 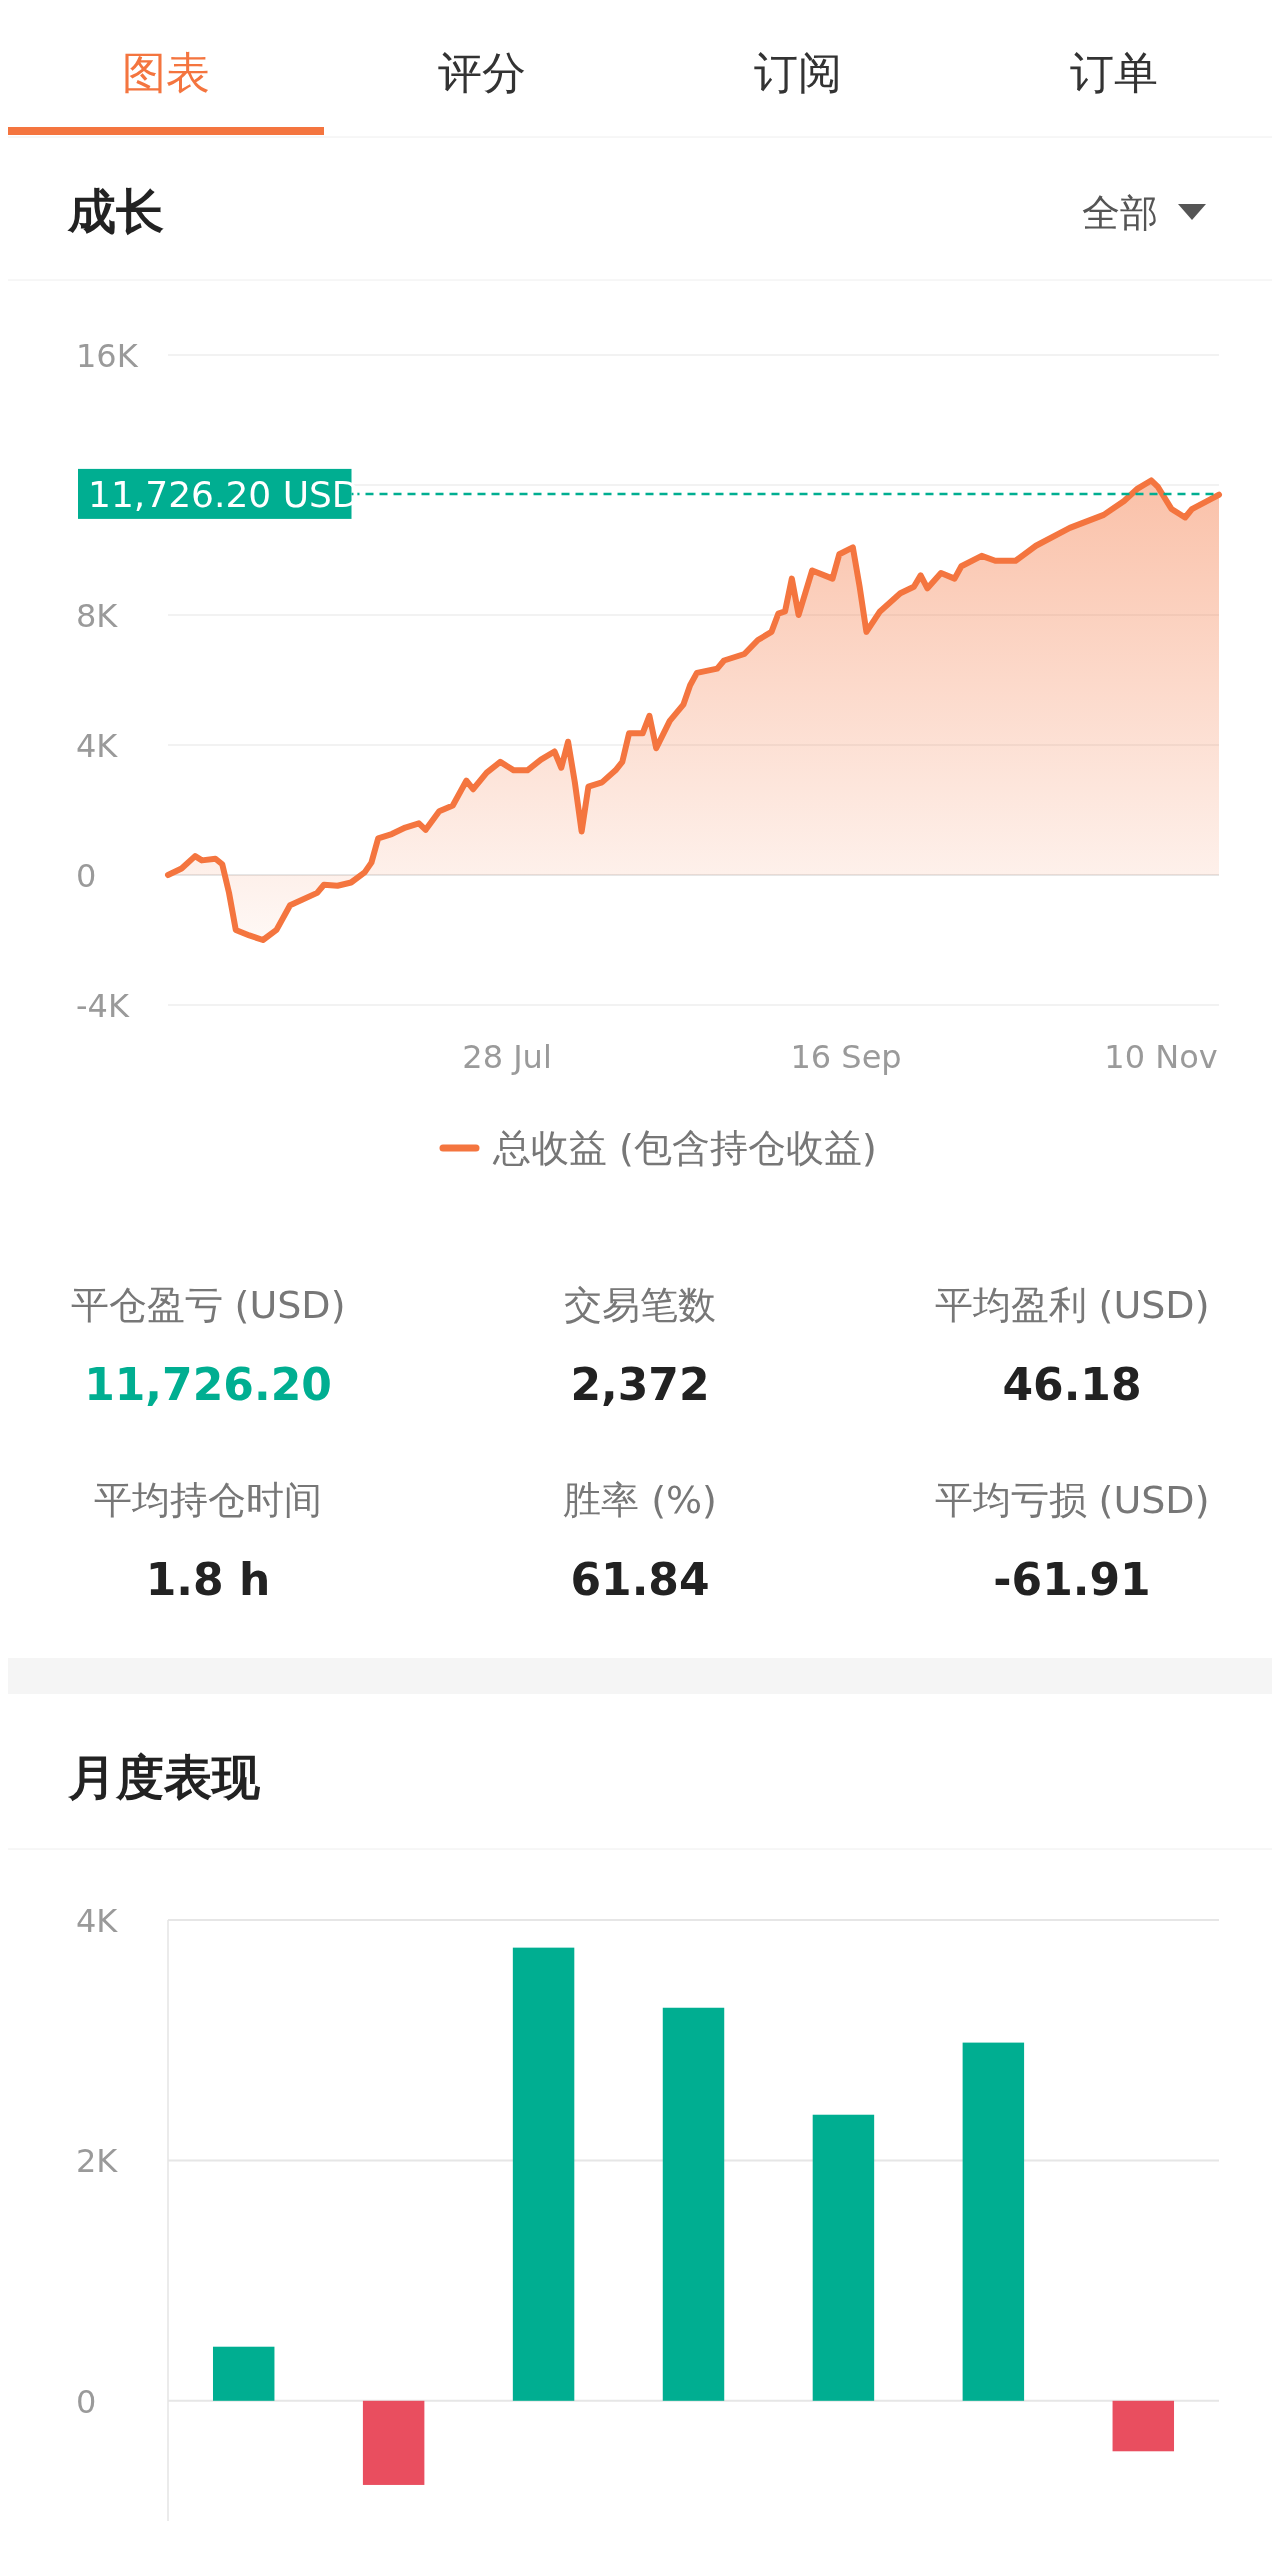 I want to click on text: 图表, so click(x=166, y=72).